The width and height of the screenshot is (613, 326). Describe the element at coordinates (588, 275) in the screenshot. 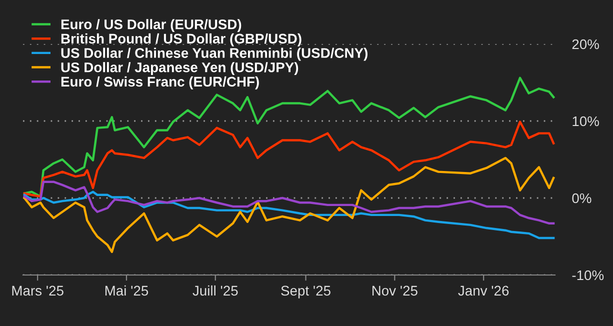

I see `y-tick-label: -10%` at that location.